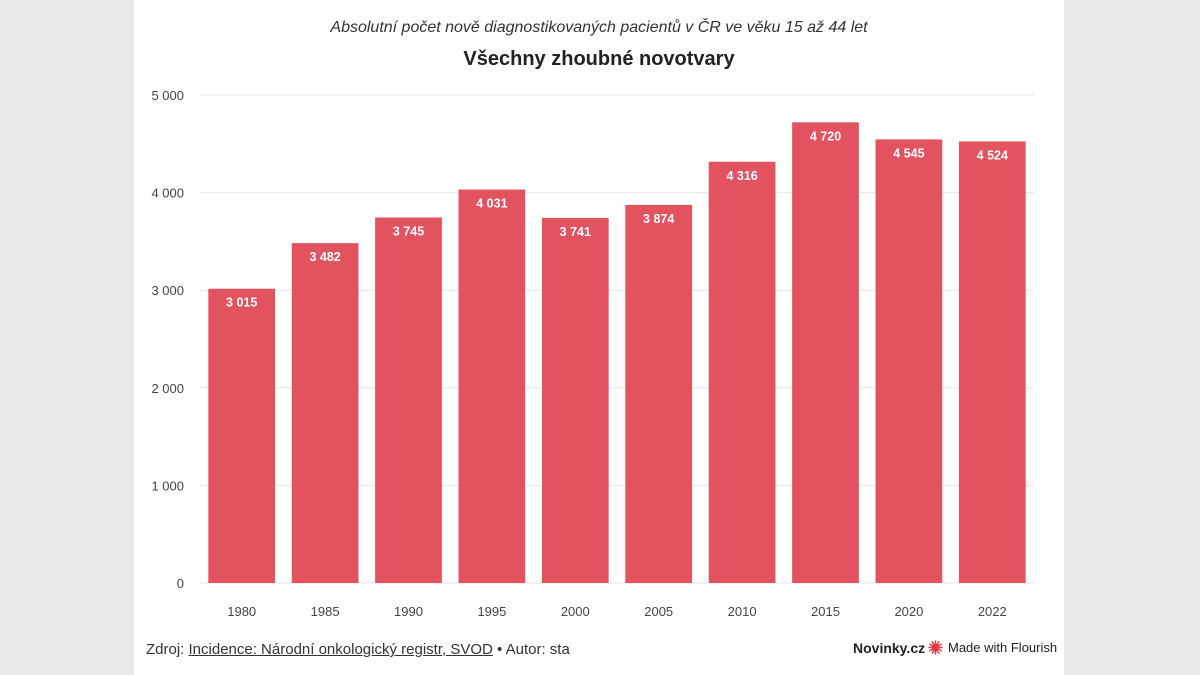 The height and width of the screenshot is (675, 1200). Describe the element at coordinates (167, 649) in the screenshot. I see `source-prefix: Zdroj:` at that location.